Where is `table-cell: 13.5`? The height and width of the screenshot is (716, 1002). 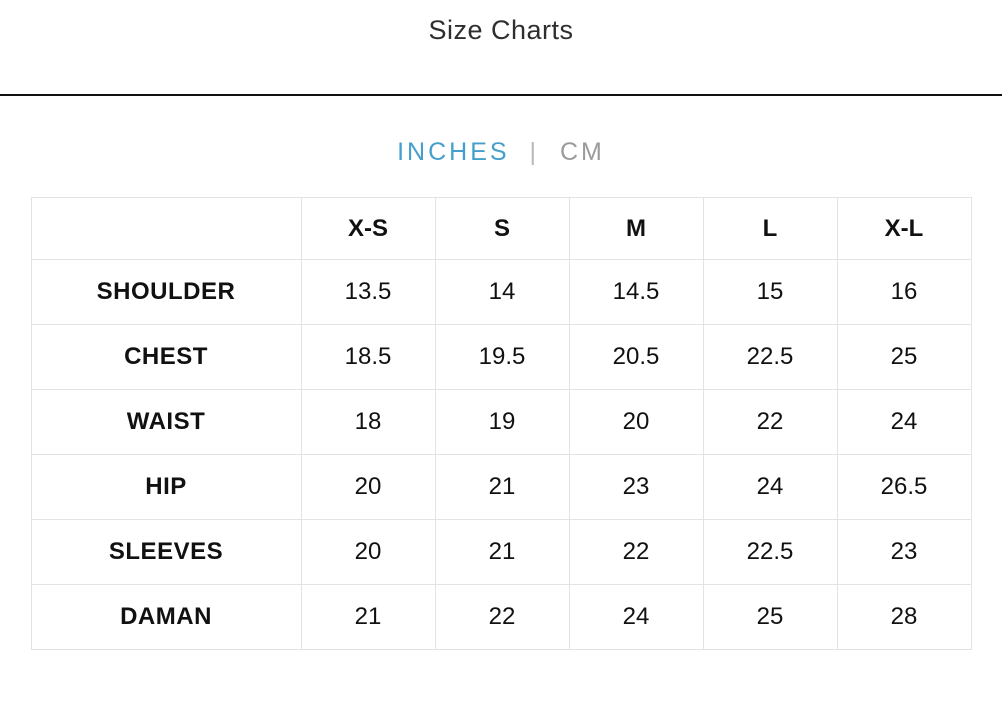
table-cell: 13.5 is located at coordinates (368, 292).